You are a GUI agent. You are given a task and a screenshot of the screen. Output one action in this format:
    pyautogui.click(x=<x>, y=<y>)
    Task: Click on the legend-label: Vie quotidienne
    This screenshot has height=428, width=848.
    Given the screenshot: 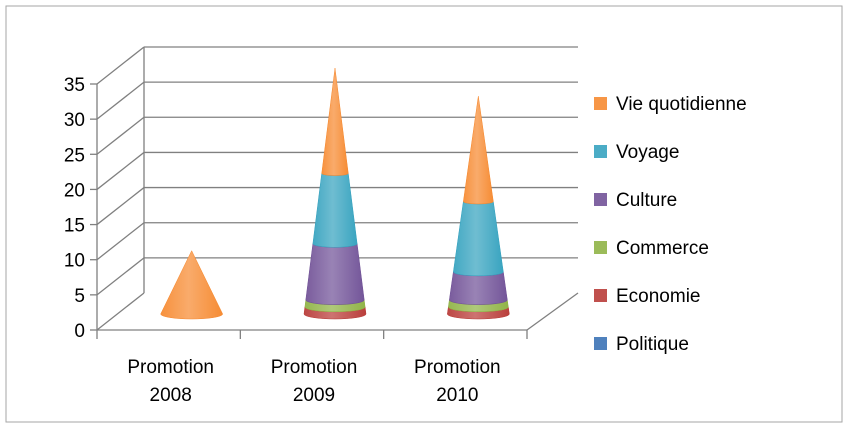 What is the action you would take?
    pyautogui.click(x=681, y=104)
    